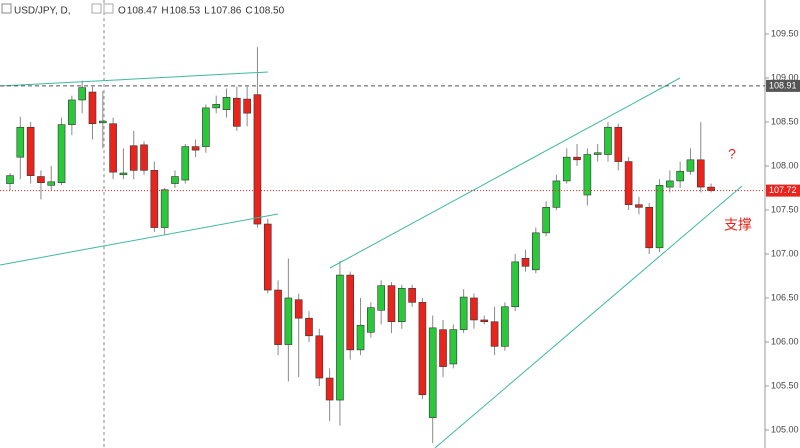 The width and height of the screenshot is (800, 448). What do you see at coordinates (785, 77) in the screenshot?
I see `y-tick-label: 109.00` at bounding box center [785, 77].